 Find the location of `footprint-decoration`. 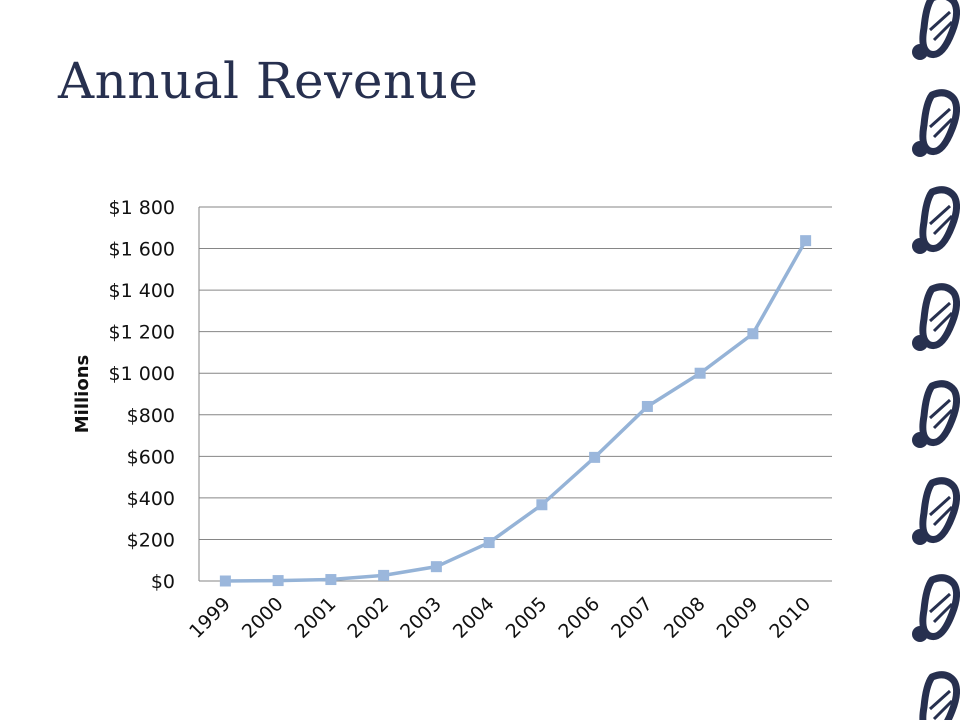

footprint-decoration is located at coordinates (936, 360).